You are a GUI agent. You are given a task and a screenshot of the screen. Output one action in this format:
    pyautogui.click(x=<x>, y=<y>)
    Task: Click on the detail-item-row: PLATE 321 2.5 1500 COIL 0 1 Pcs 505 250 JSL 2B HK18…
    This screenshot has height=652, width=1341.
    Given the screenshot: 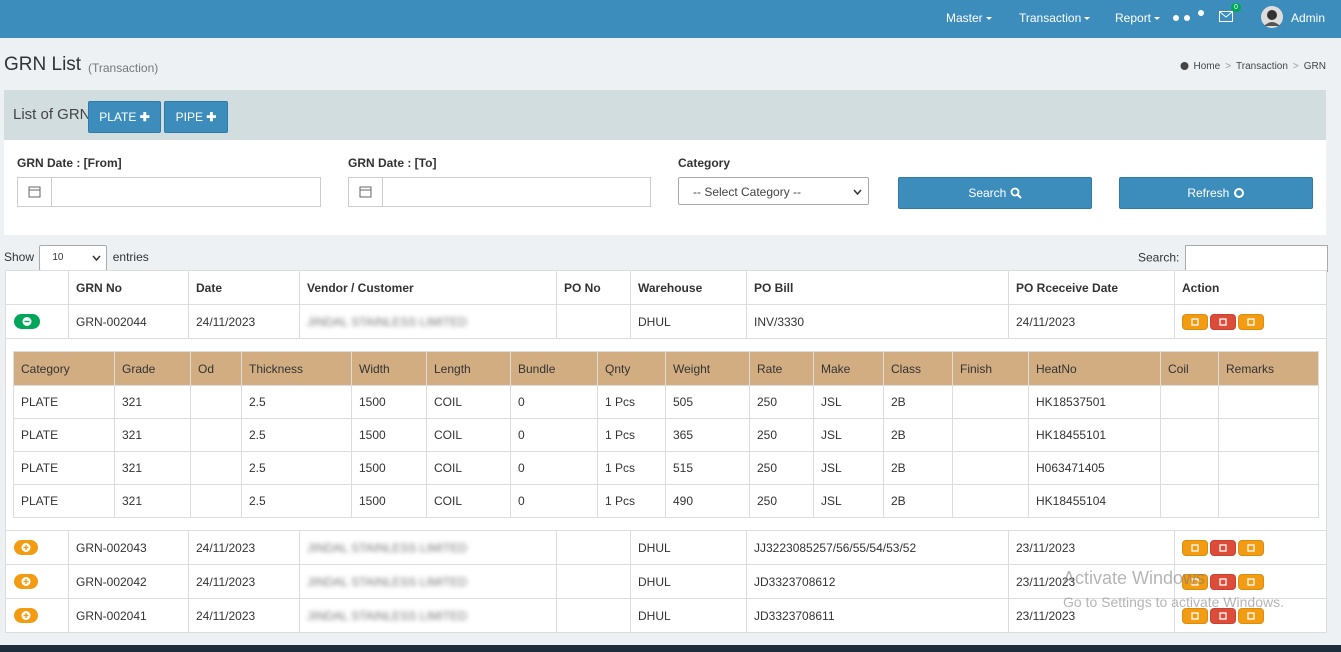 What is the action you would take?
    pyautogui.click(x=666, y=402)
    